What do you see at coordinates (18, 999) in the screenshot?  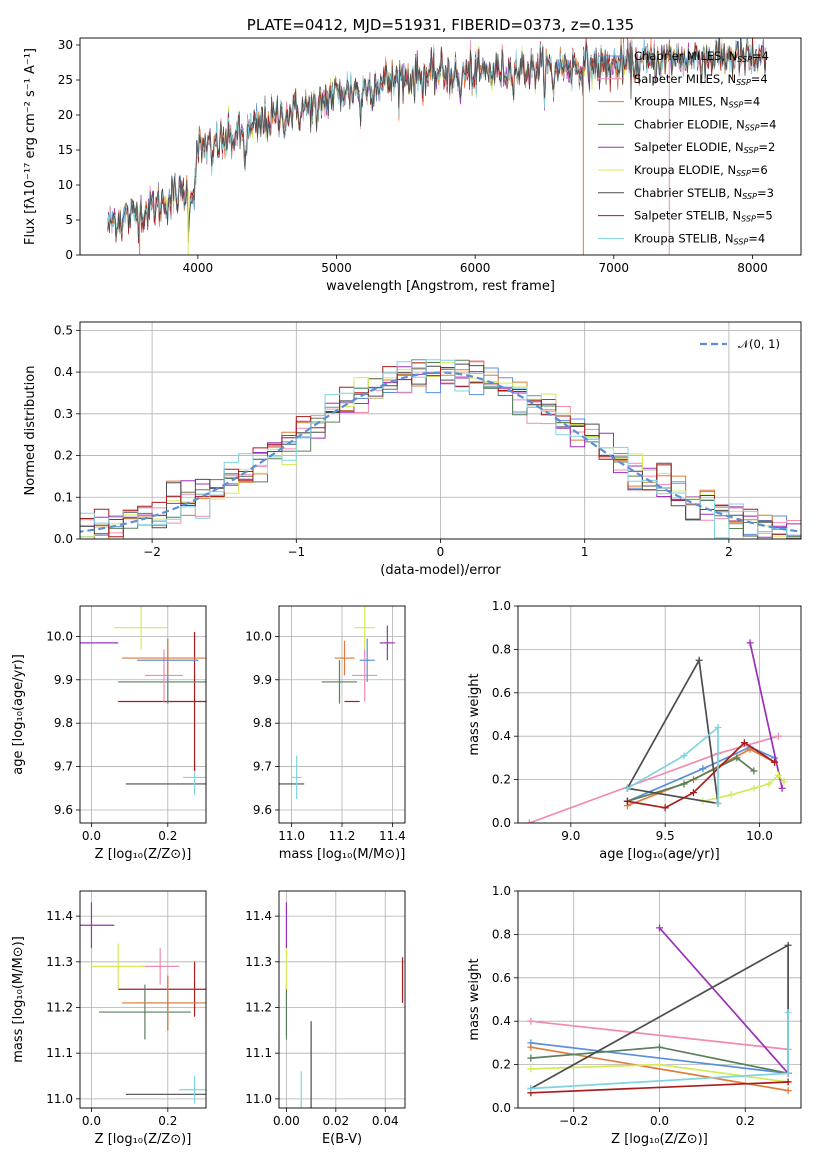 I see `mass-vs-Z-ylabel: mass [log₁₀(M/M⊙)]` at bounding box center [18, 999].